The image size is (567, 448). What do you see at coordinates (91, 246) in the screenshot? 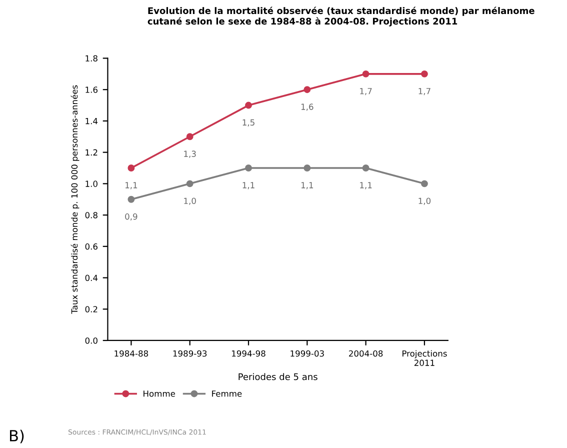
I see `text: 0.6` at bounding box center [91, 246].